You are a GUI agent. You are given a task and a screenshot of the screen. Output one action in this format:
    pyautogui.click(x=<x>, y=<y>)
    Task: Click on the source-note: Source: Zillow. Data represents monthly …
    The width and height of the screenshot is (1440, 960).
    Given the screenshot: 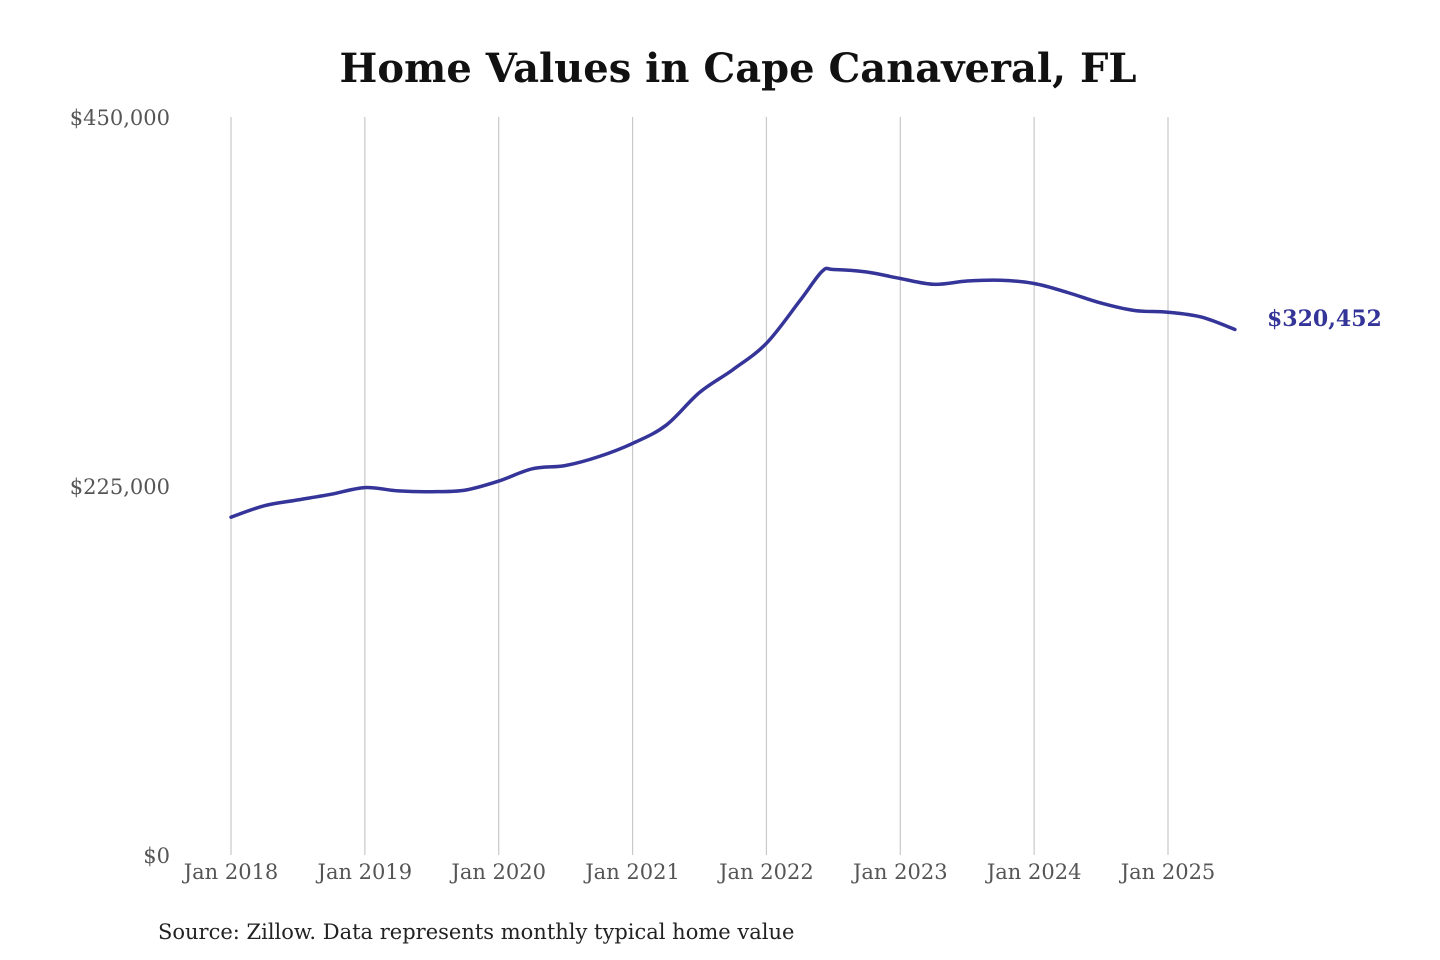 What is the action you would take?
    pyautogui.click(x=476, y=932)
    